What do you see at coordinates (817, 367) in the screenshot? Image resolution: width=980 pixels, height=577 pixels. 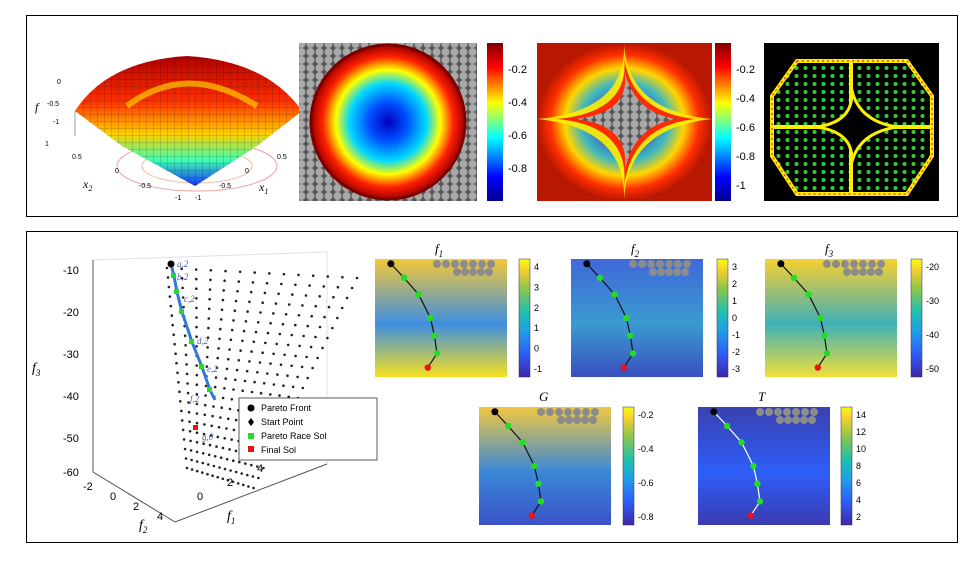 I see `map-final-sol` at bounding box center [817, 367].